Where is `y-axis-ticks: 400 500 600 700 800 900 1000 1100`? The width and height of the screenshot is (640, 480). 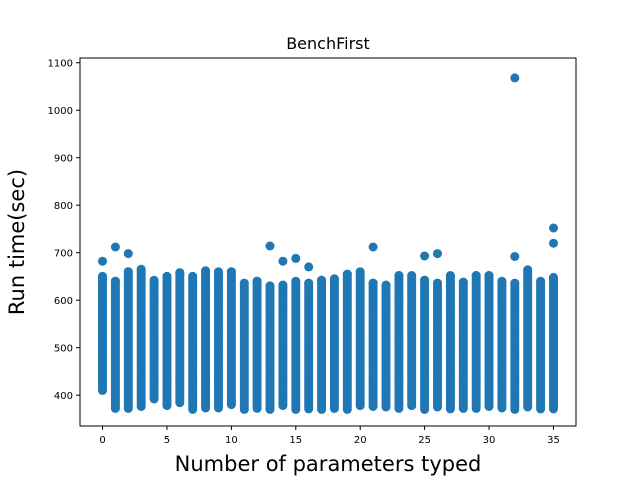 y-axis-ticks: 400 500 600 700 800 900 1000 1100 is located at coordinates (64, 230).